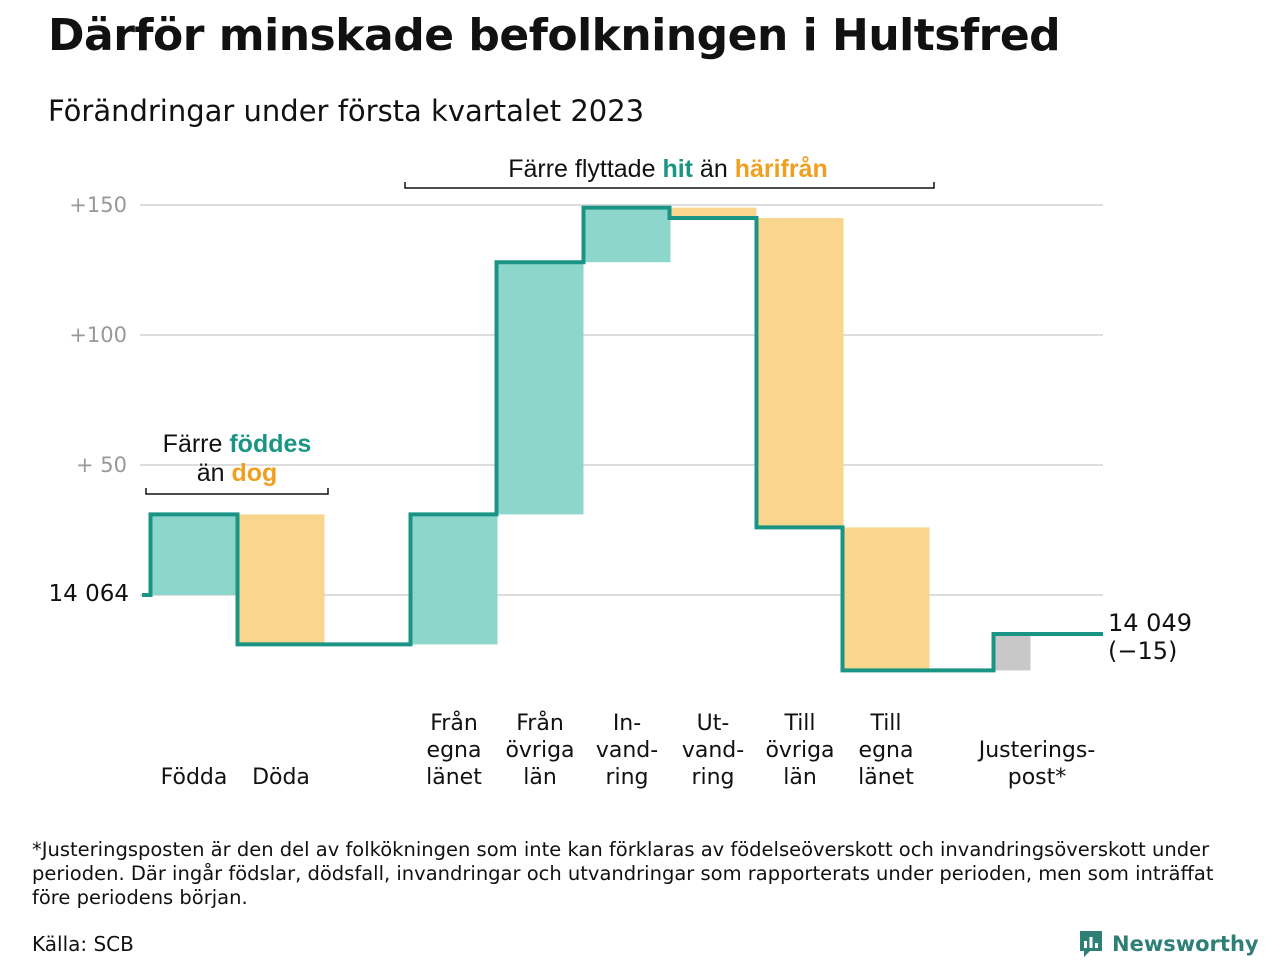 This screenshot has height=960, width=1280. What do you see at coordinates (713, 723) in the screenshot?
I see `category-label: Ut-` at bounding box center [713, 723].